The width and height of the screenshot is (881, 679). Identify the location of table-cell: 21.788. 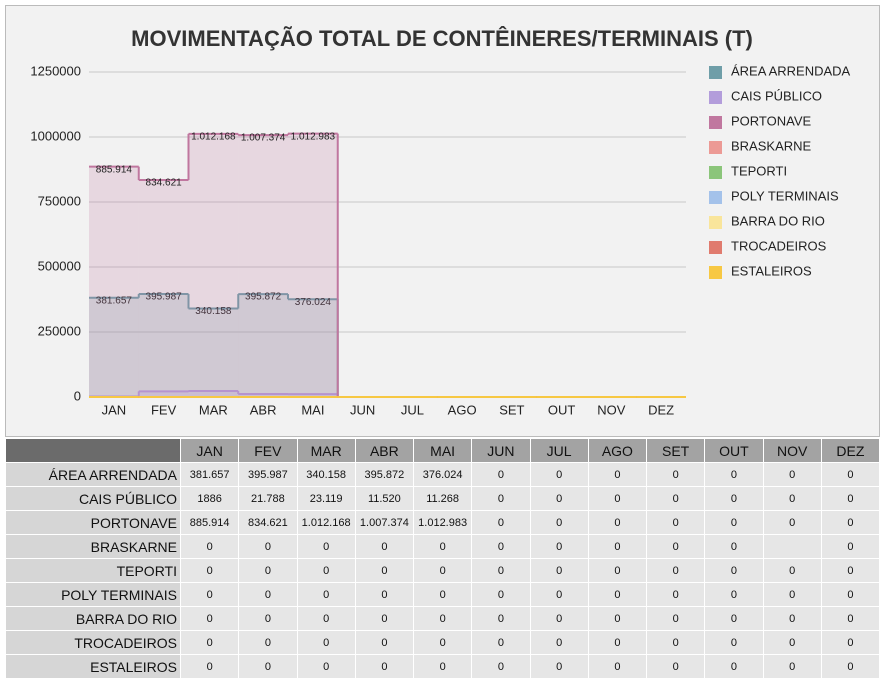
(268, 499).